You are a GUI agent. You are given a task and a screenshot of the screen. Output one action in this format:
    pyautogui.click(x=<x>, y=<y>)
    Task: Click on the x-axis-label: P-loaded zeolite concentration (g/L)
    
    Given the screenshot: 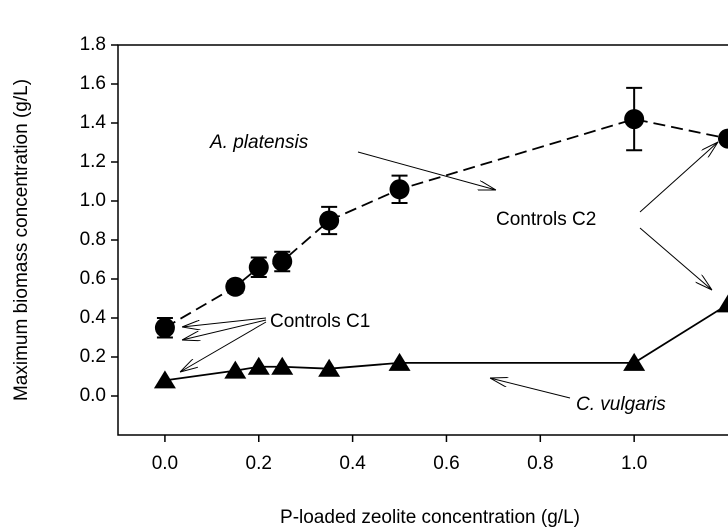 What is the action you would take?
    pyautogui.click(x=430, y=517)
    